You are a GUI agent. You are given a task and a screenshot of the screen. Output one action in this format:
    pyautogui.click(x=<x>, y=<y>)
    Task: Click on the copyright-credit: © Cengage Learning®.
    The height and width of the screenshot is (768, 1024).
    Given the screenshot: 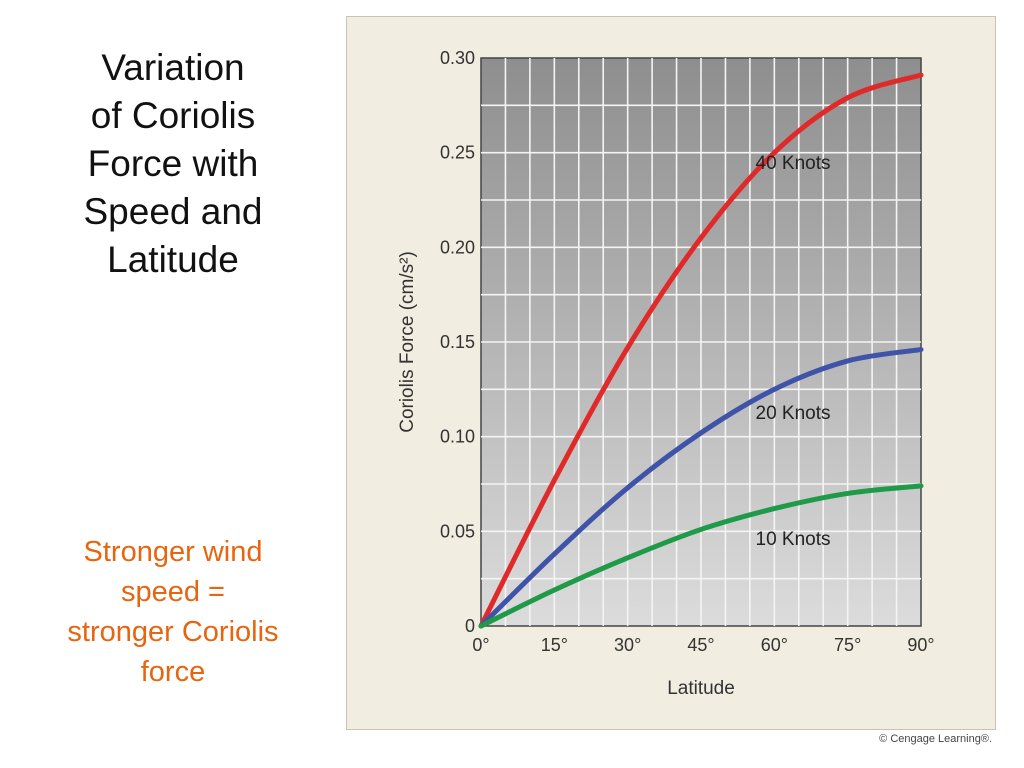 What is the action you would take?
    pyautogui.click(x=935, y=739)
    